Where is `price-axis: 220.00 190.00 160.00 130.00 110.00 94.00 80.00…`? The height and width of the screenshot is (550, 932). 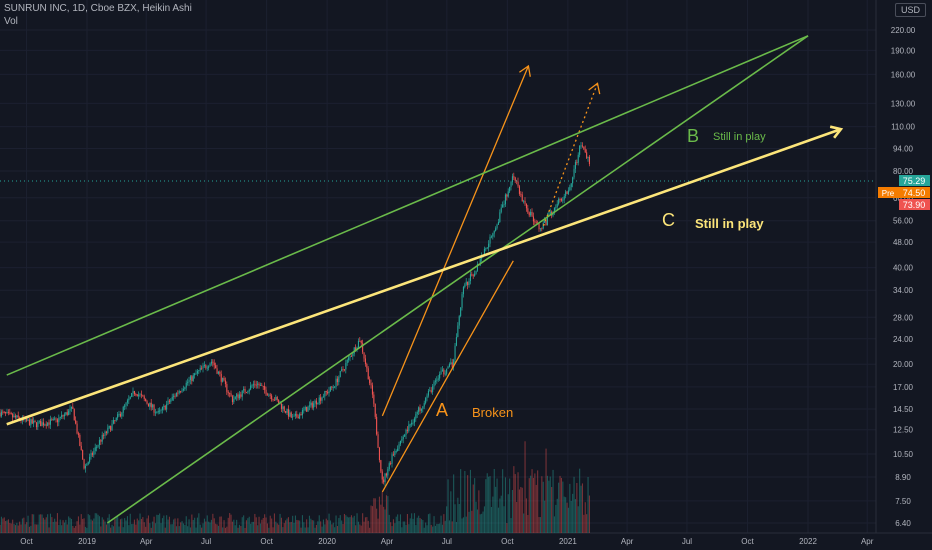 price-axis: 220.00 190.00 160.00 130.00 110.00 94.00 80.00… is located at coordinates (903, 277).